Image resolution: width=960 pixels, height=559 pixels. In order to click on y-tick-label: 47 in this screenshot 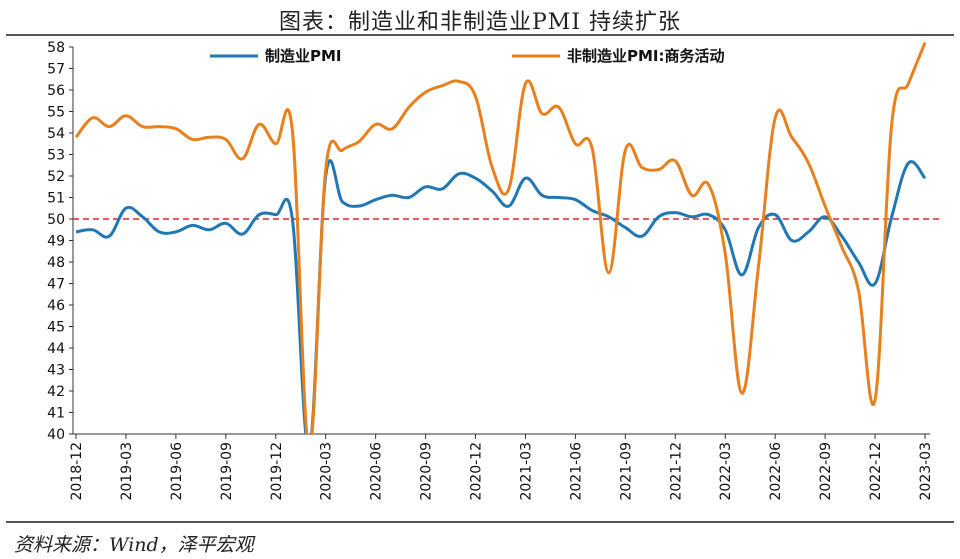, I will do `click(56, 285)`.